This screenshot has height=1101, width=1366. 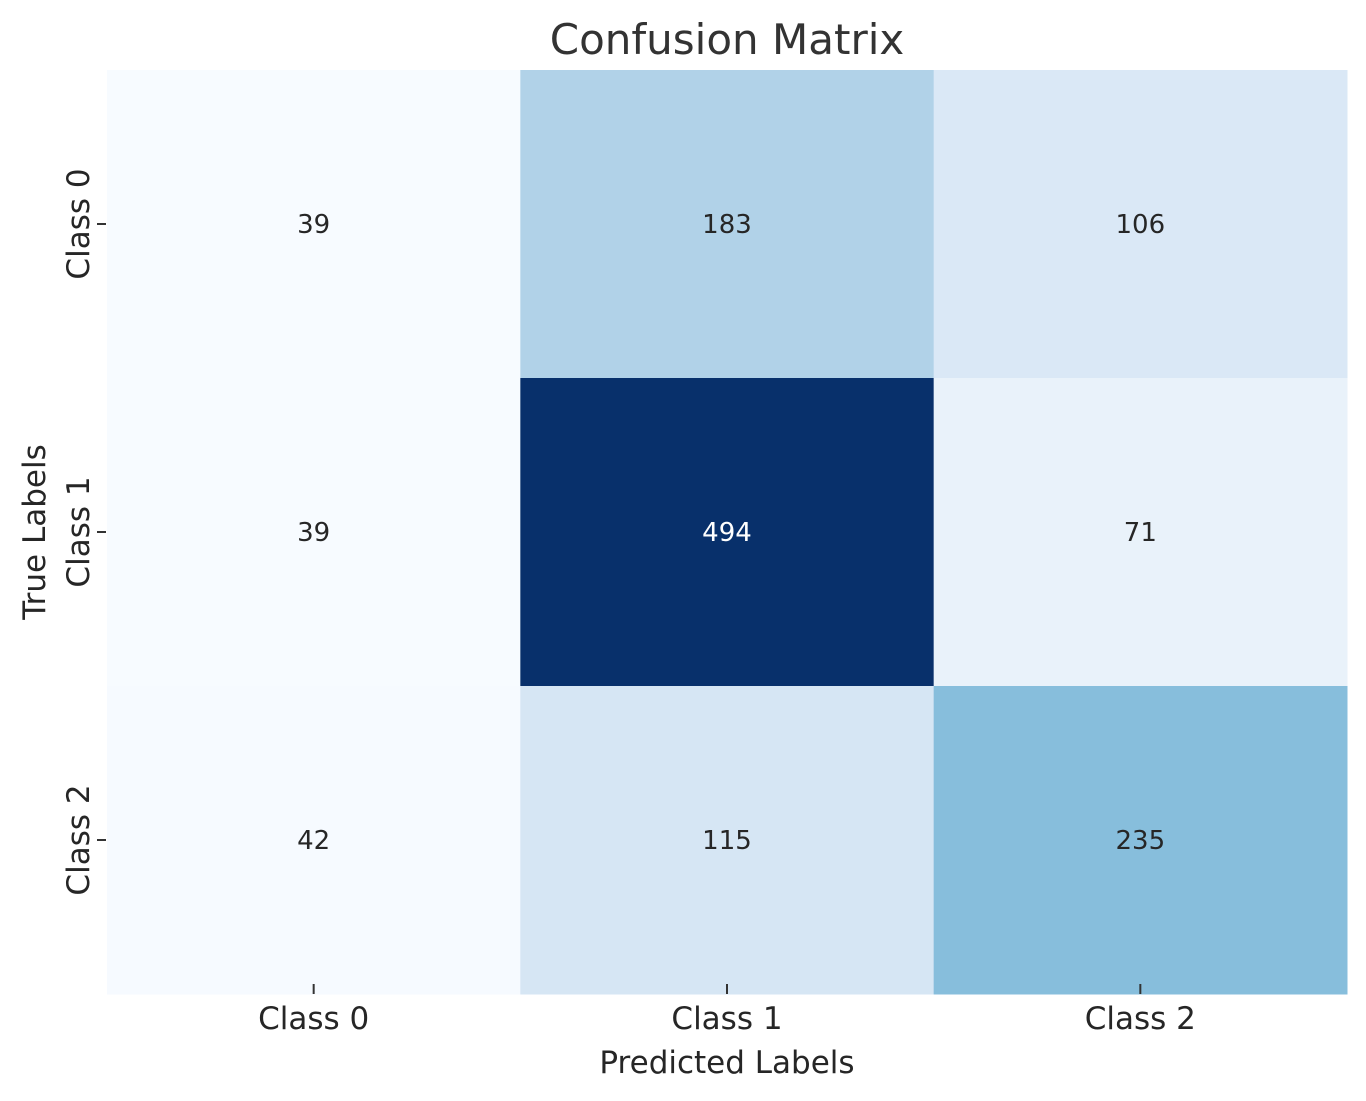 I want to click on x-tick-label-1: Class 1, so click(x=726, y=1019).